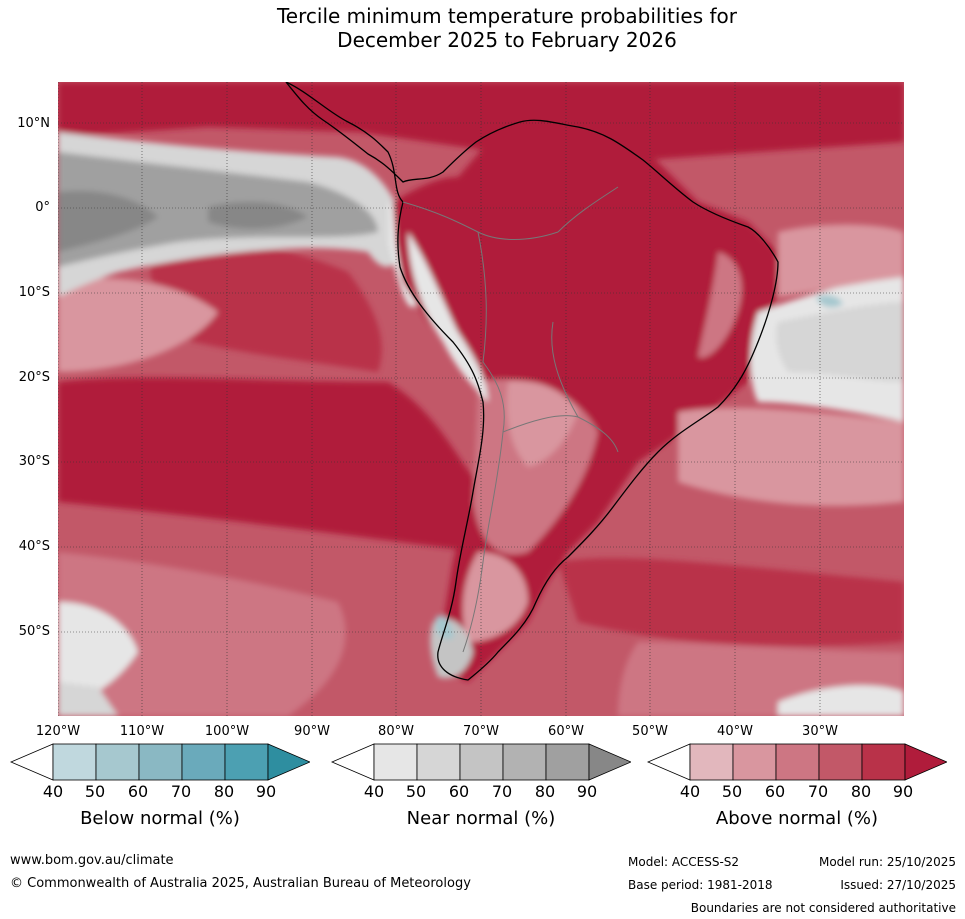 The width and height of the screenshot is (965, 919). Describe the element at coordinates (690, 791) in the screenshot. I see `above-tick-40: 40` at that location.